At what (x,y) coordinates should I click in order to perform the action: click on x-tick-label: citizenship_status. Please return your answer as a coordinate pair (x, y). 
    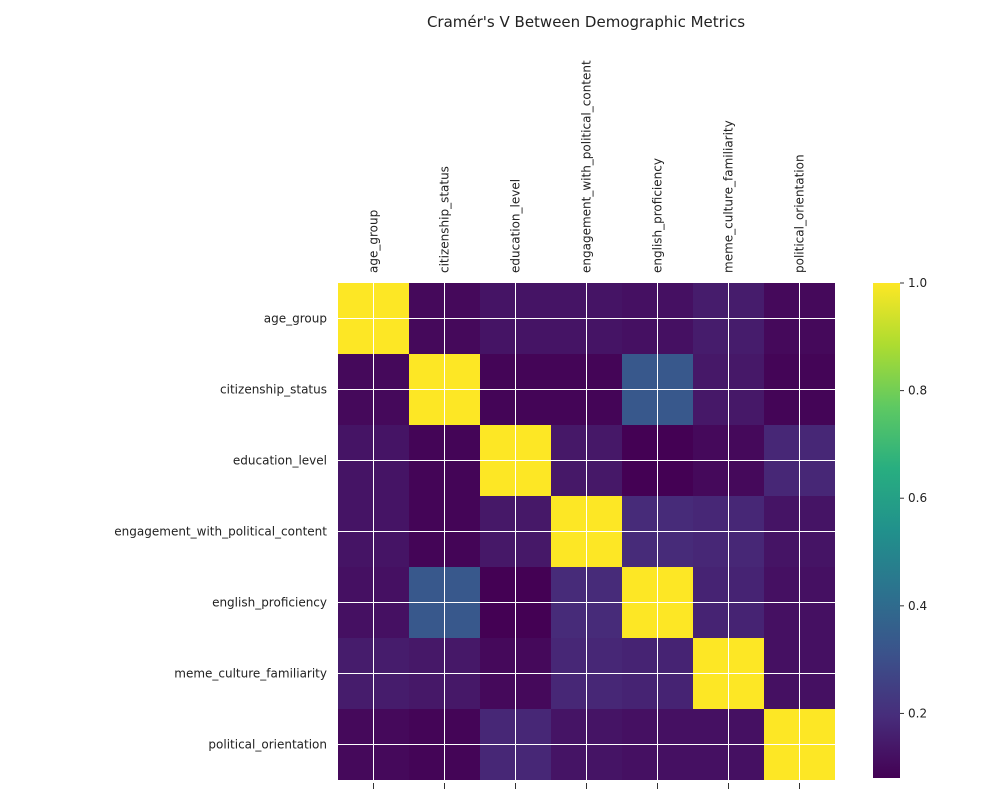
    Looking at the image, I should click on (445, 219).